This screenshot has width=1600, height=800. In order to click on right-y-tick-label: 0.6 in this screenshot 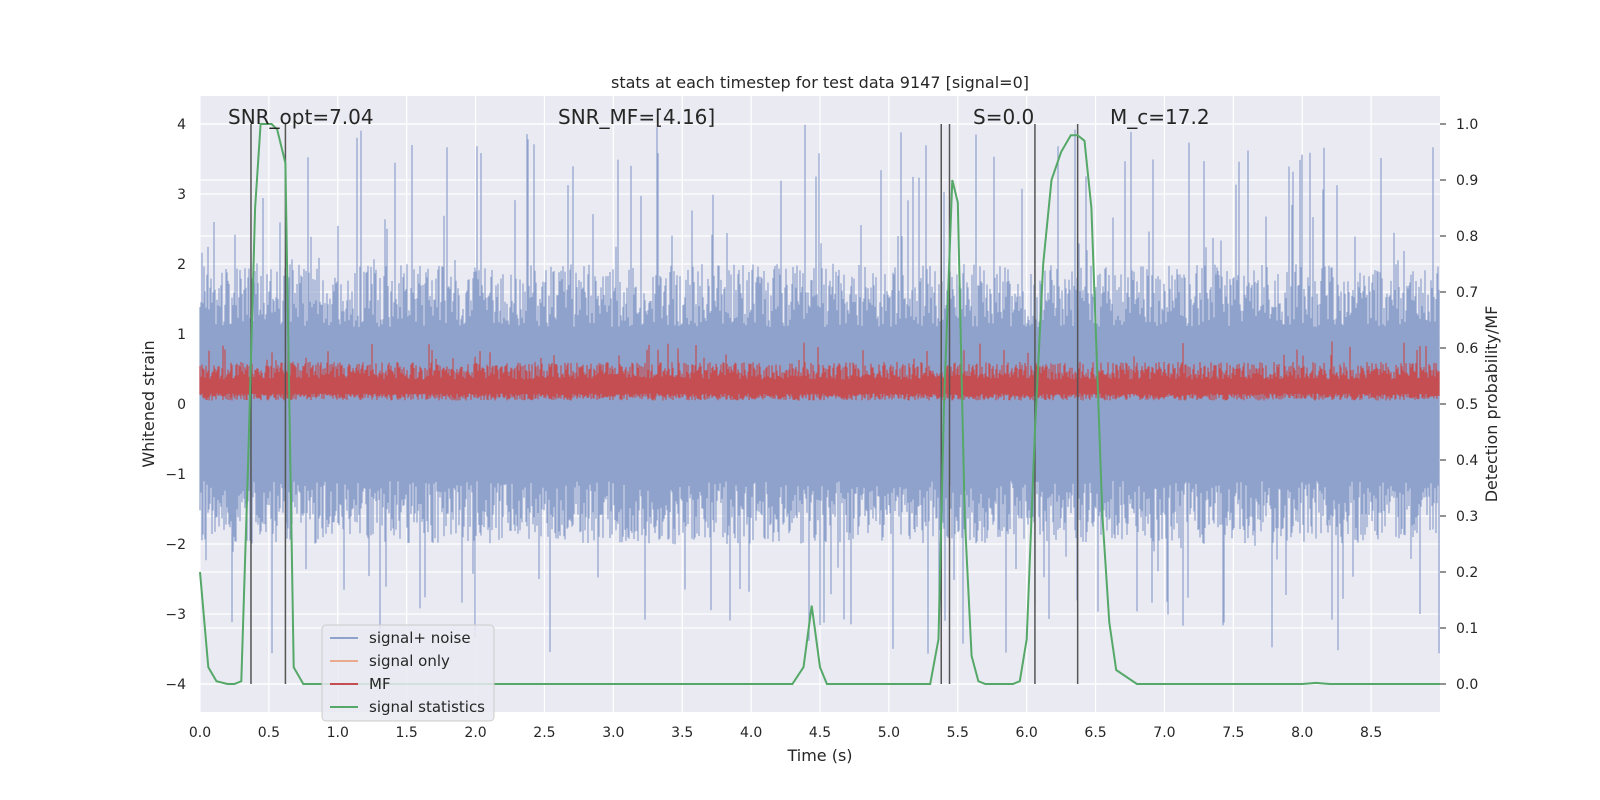, I will do `click(1467, 349)`.